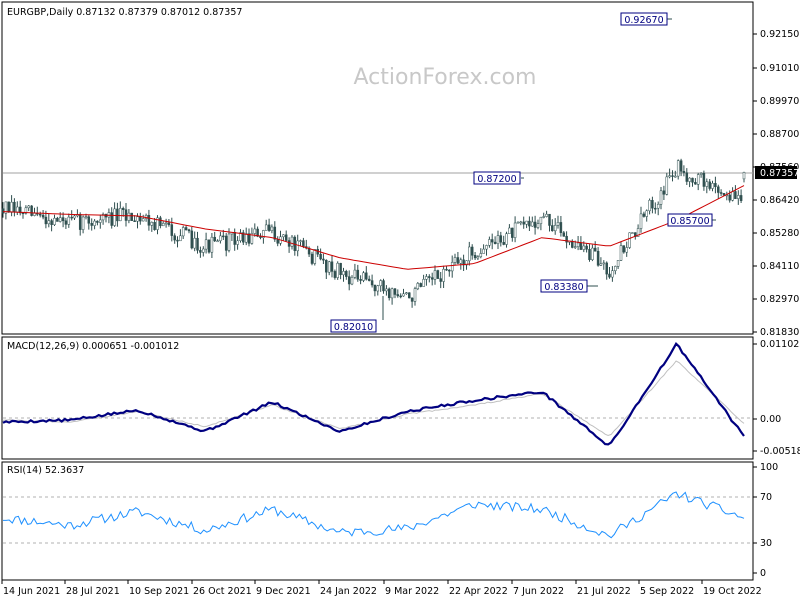 Image resolution: width=800 pixels, height=600 pixels. I want to click on rsi-tick-label: 70, so click(766, 497).